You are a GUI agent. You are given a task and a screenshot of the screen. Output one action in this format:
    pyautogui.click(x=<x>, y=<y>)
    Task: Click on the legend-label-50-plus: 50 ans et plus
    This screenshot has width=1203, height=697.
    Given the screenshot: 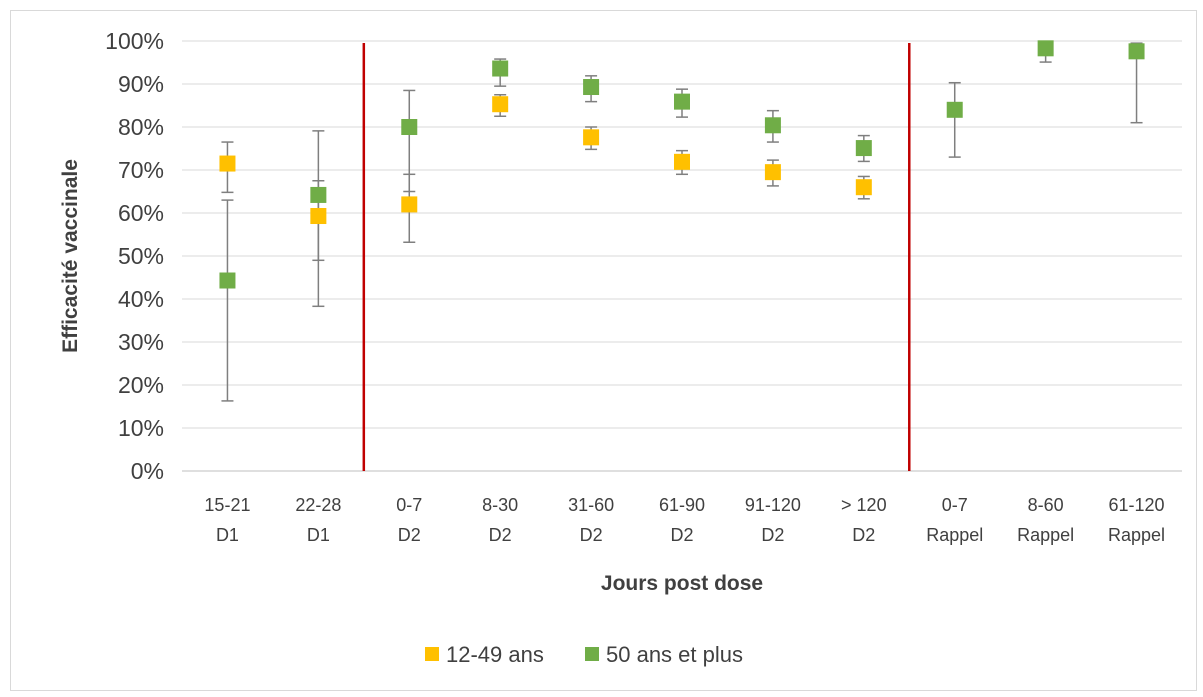 What is the action you would take?
    pyautogui.click(x=674, y=654)
    